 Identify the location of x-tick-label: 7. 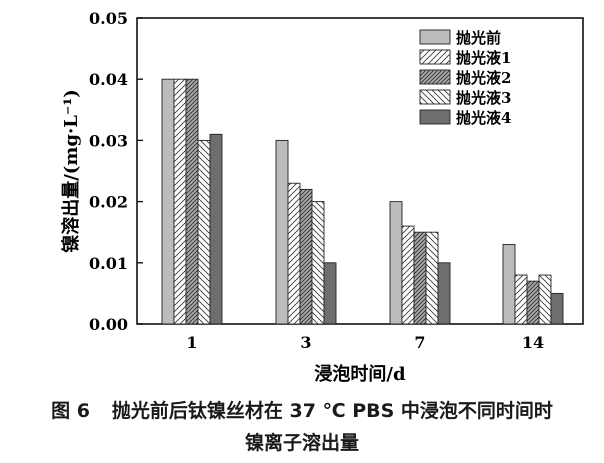
(419, 342).